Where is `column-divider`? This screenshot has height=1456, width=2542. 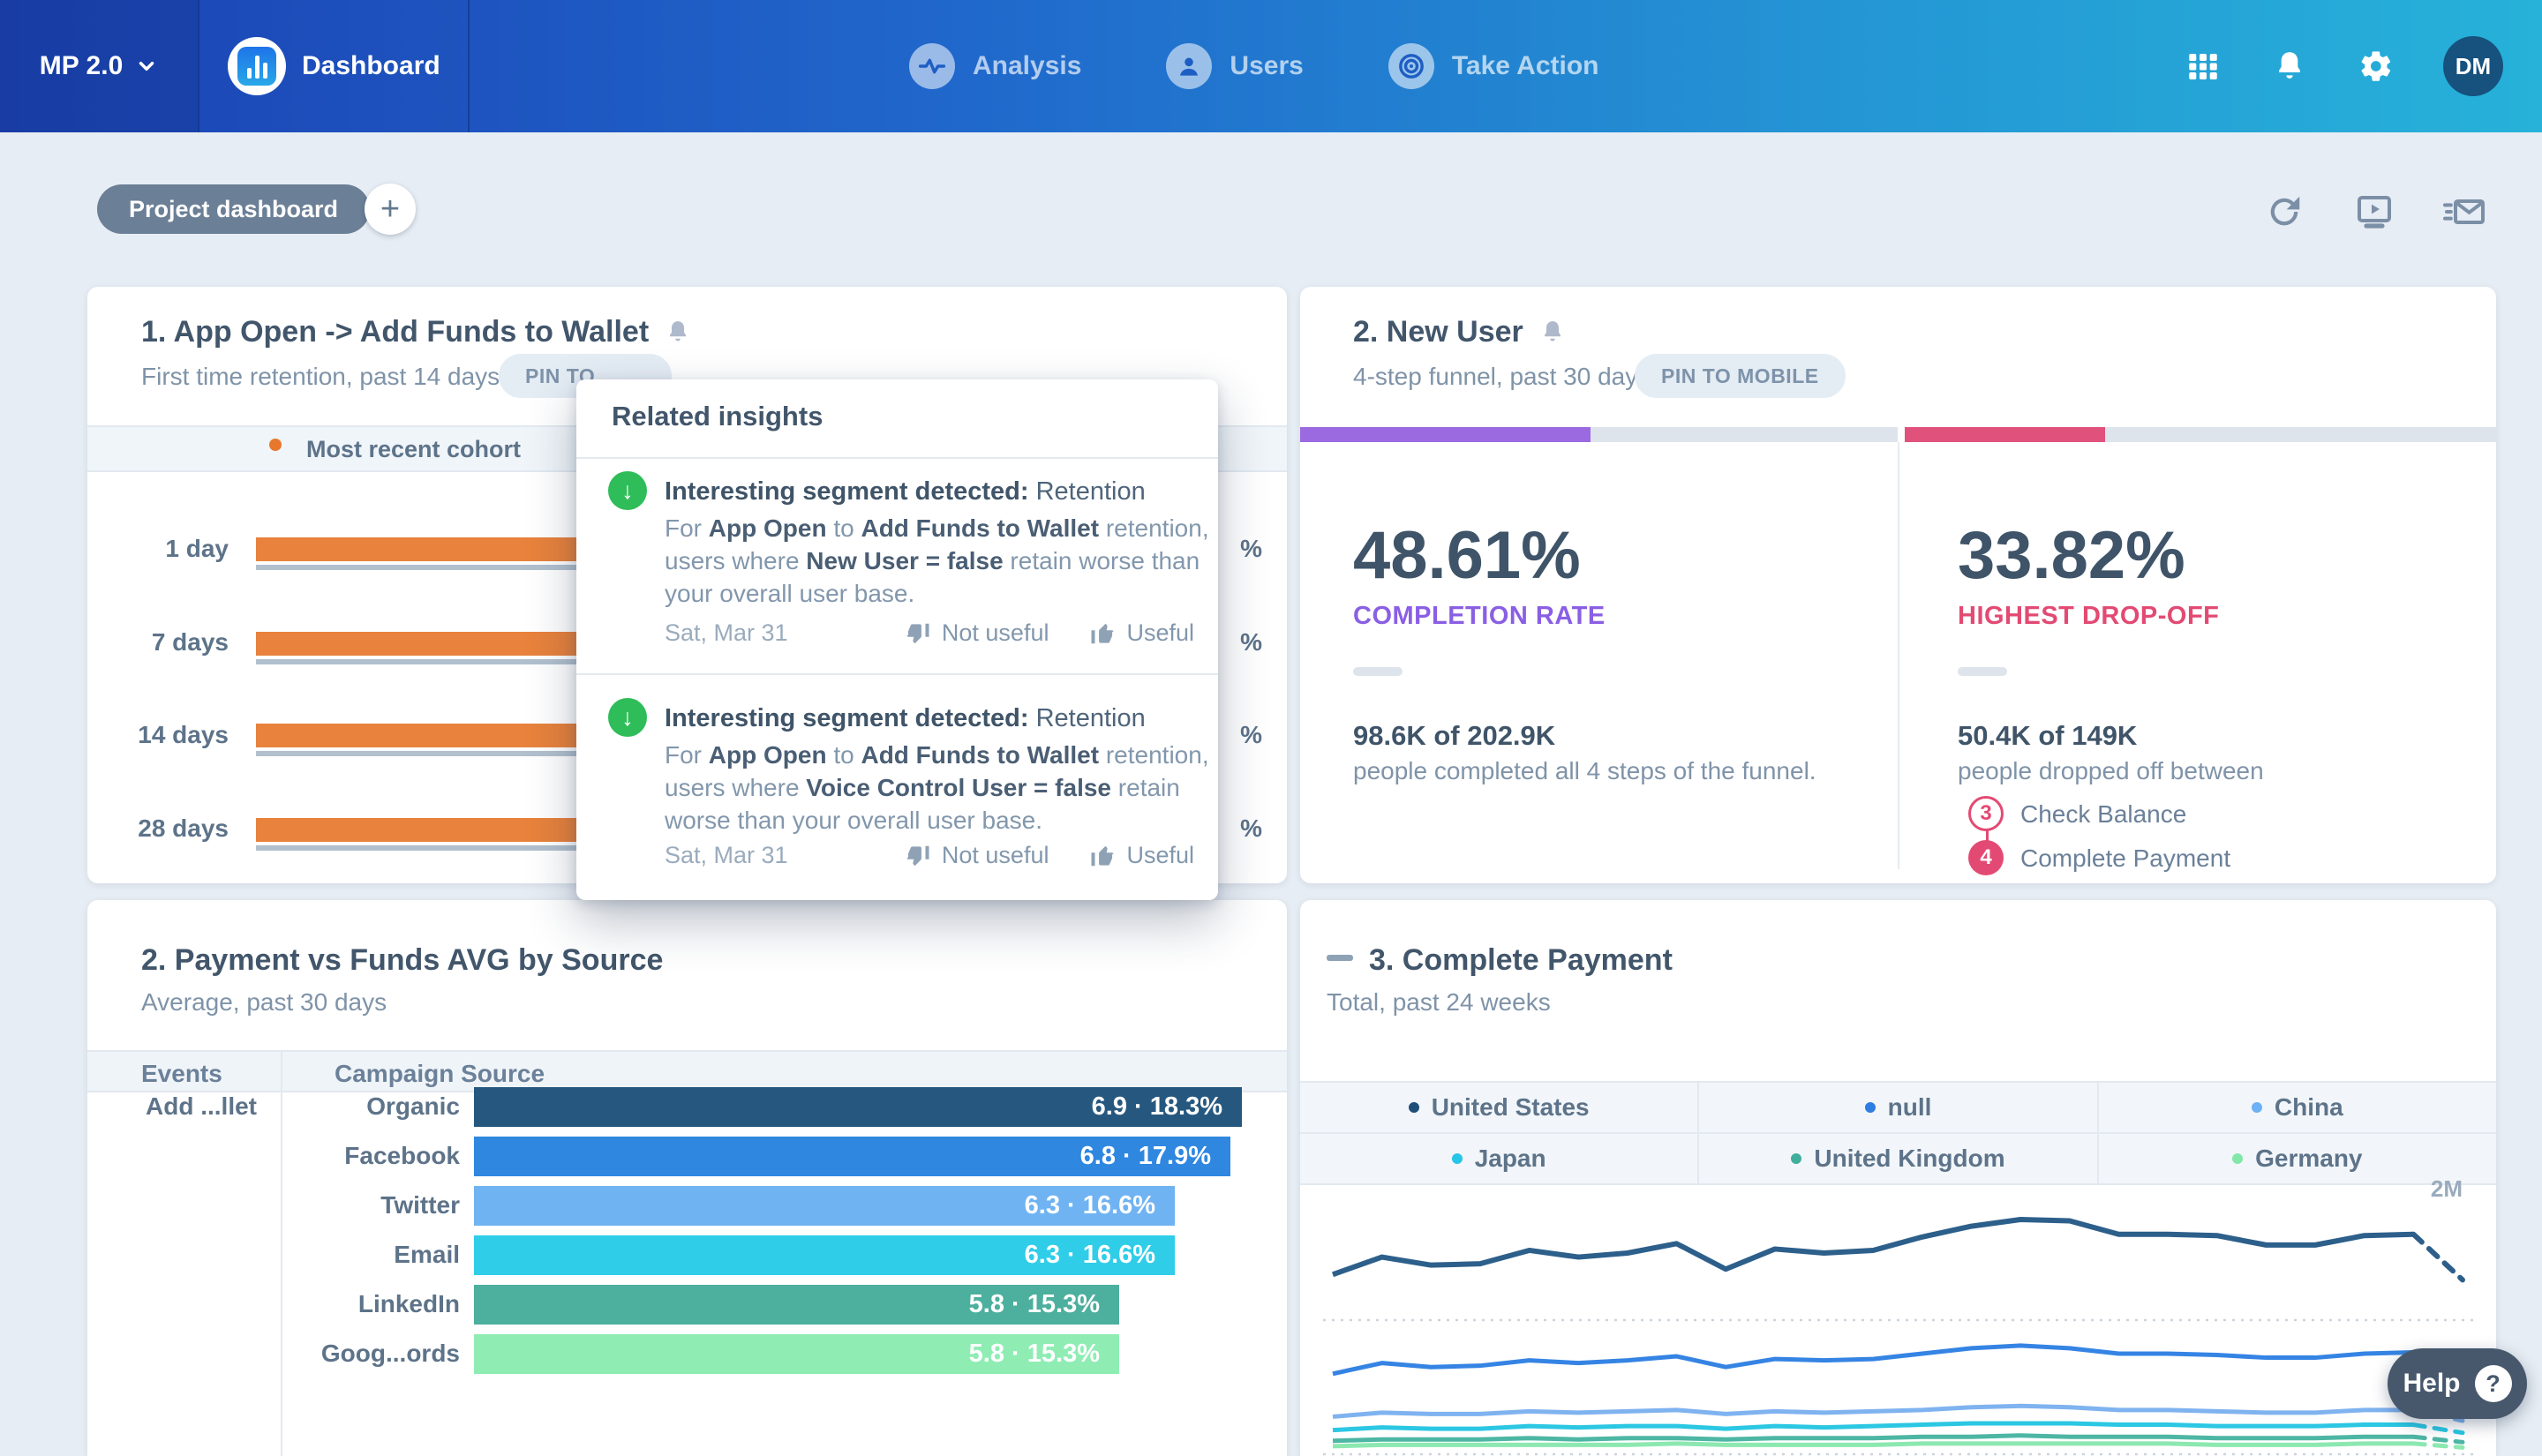
column-divider is located at coordinates (1898, 655).